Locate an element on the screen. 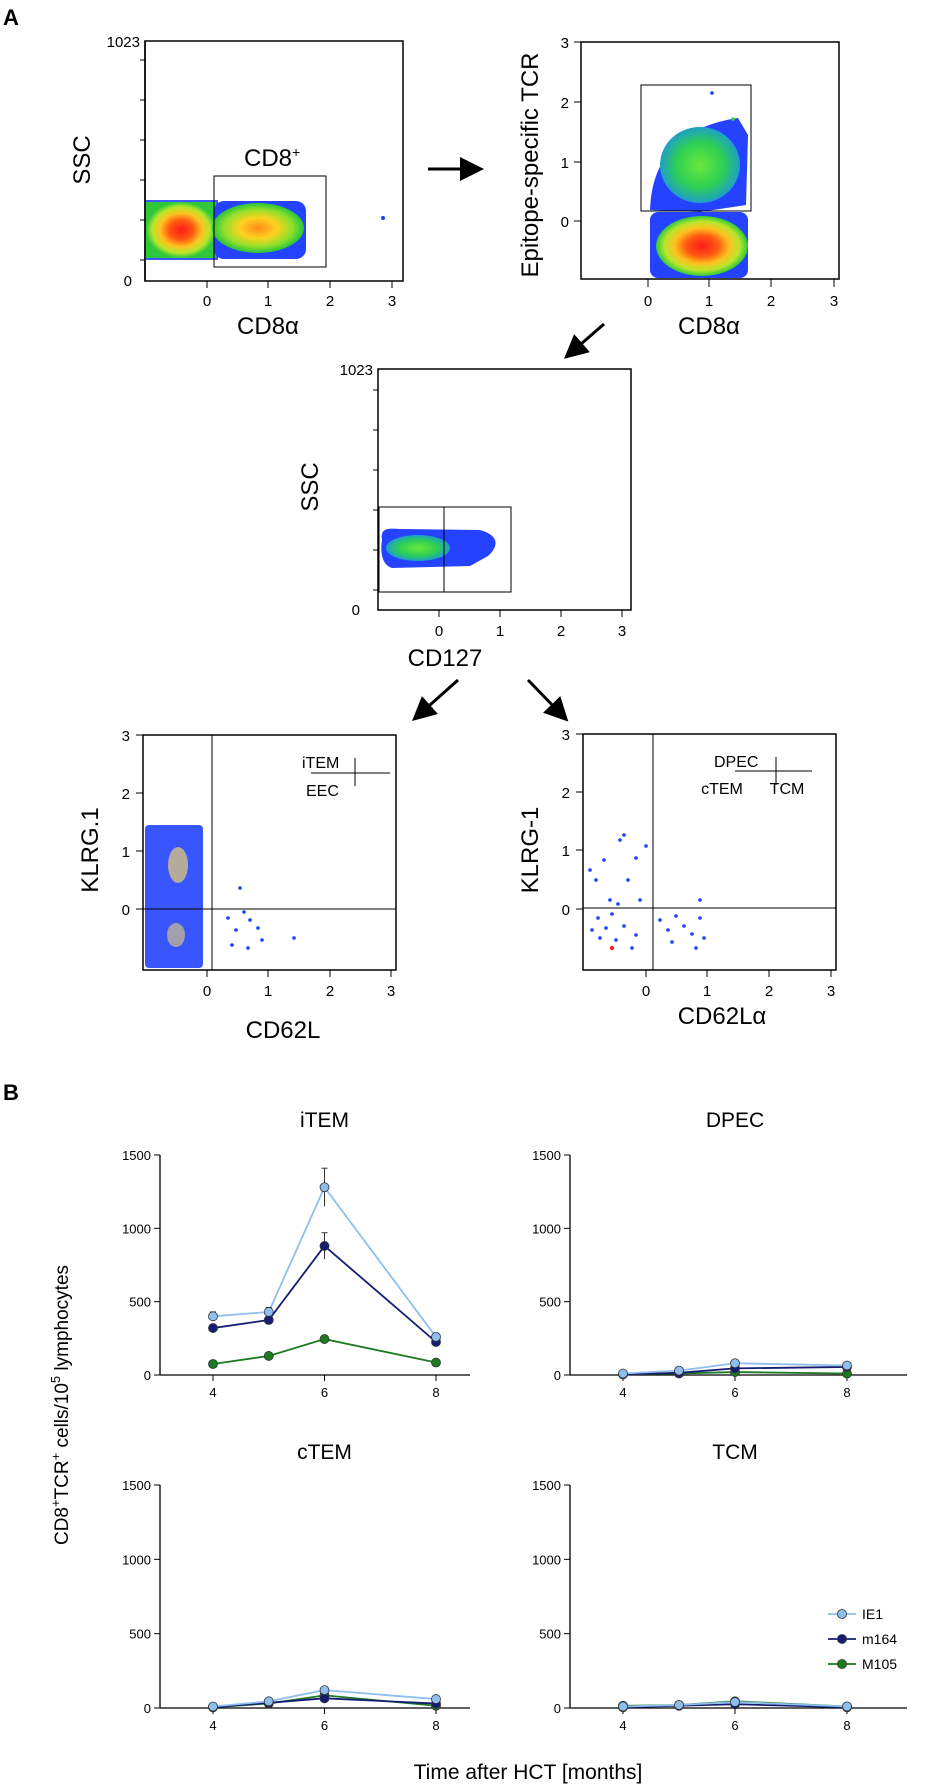 The image size is (929, 1790). x-axis-title: CD127 is located at coordinates (445, 658).